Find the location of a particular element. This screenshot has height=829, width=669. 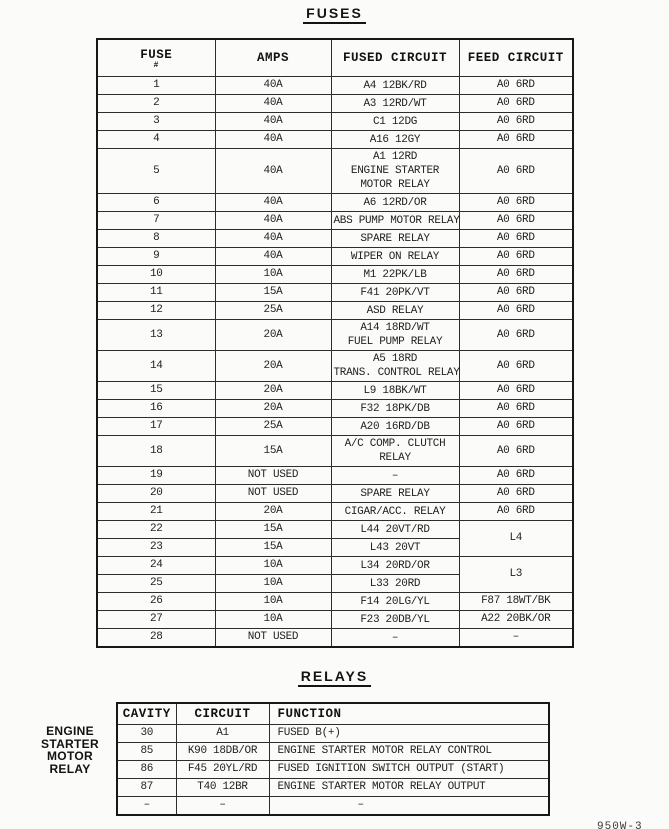

fuse-row: 22 15A L44 20VT/RD L4 is located at coordinates (335, 538).